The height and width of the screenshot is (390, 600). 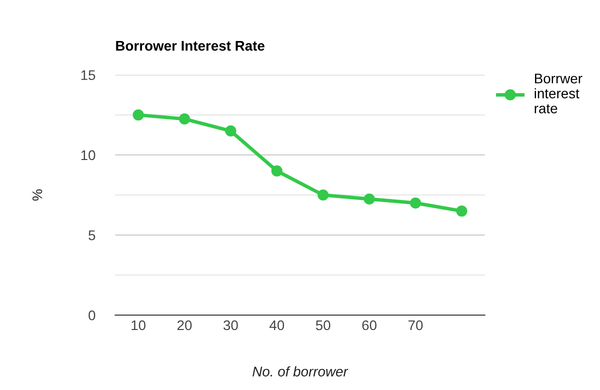 I want to click on legend-label: Borrwer interest rate, so click(x=558, y=94).